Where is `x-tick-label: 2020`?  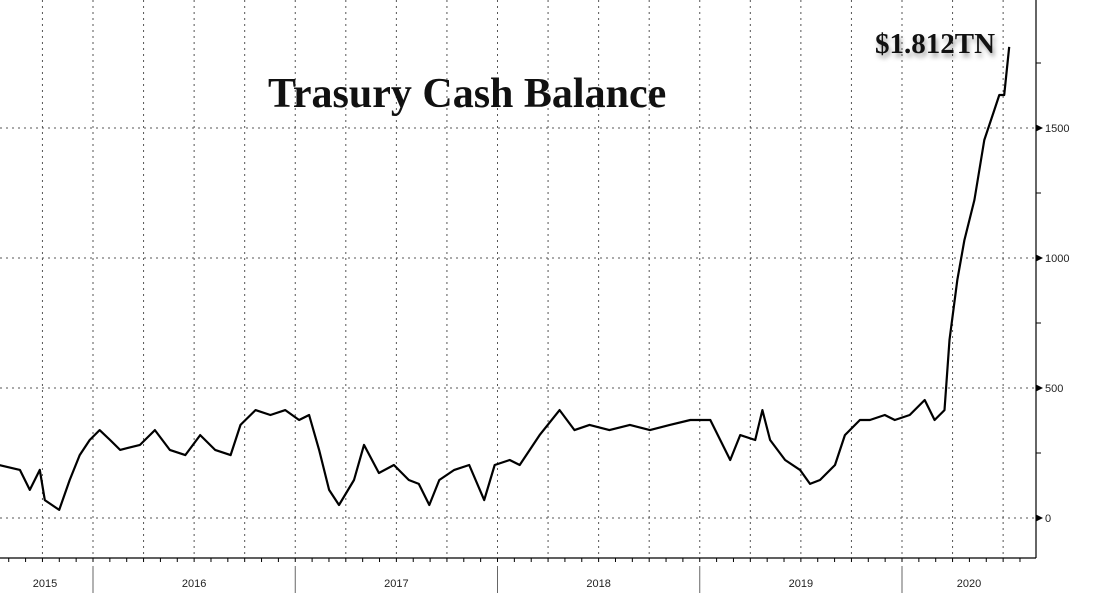 x-tick-label: 2020 is located at coordinates (969, 584).